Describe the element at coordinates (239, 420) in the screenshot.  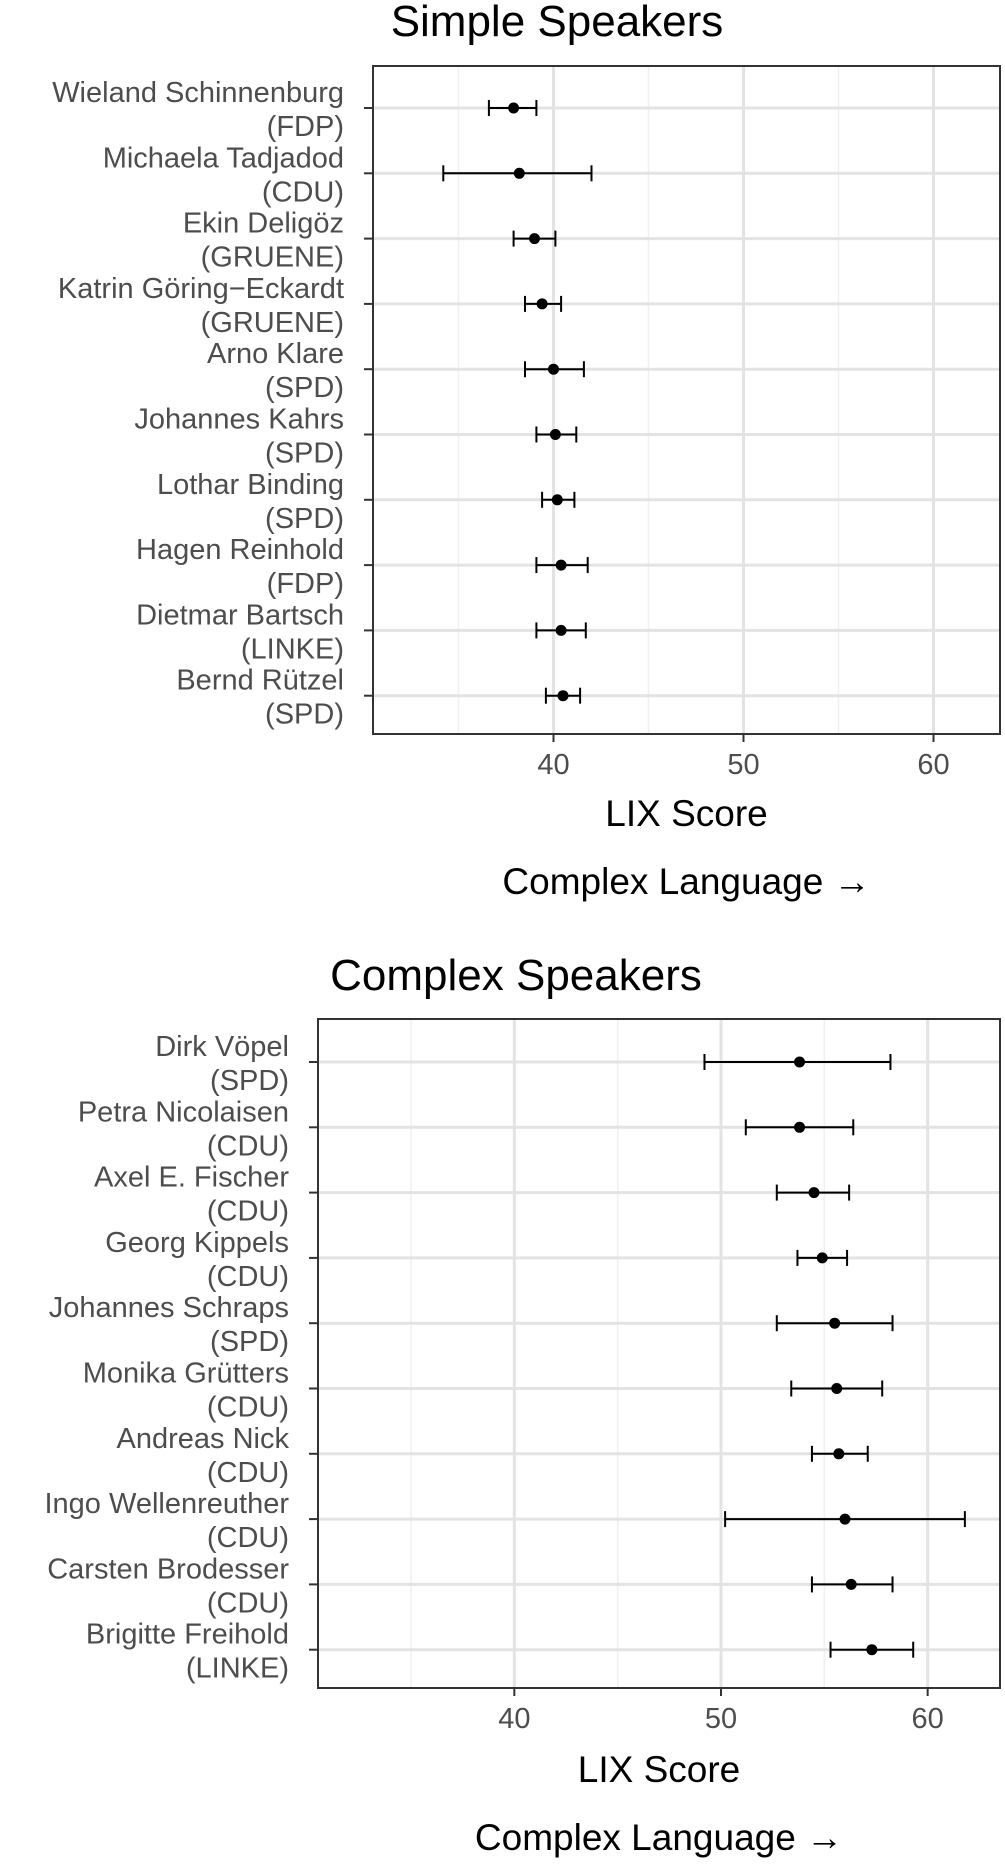
I see `speaker-name-label: Johannes Kahrs` at that location.